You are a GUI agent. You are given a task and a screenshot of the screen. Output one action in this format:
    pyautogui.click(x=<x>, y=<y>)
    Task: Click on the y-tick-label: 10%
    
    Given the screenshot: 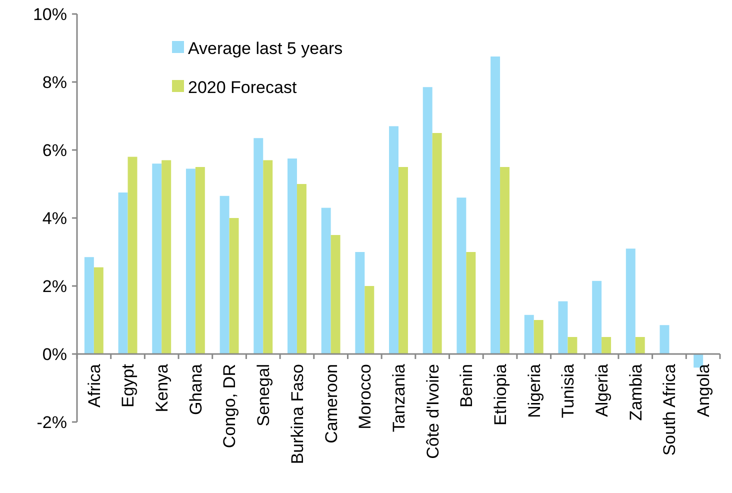 What is the action you would take?
    pyautogui.click(x=49, y=14)
    